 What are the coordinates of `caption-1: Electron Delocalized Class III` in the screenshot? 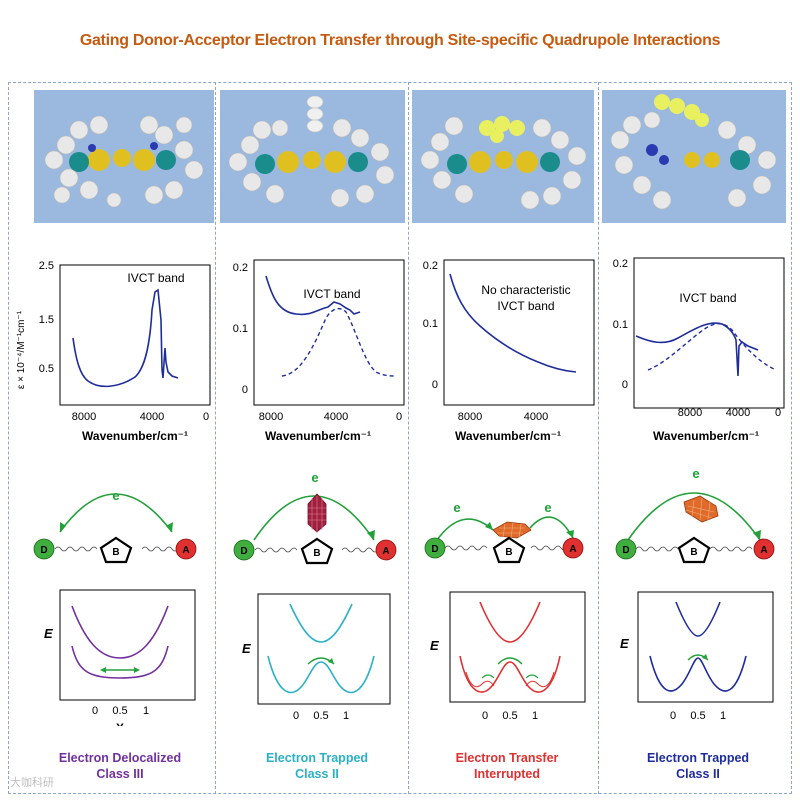 It's located at (120, 766).